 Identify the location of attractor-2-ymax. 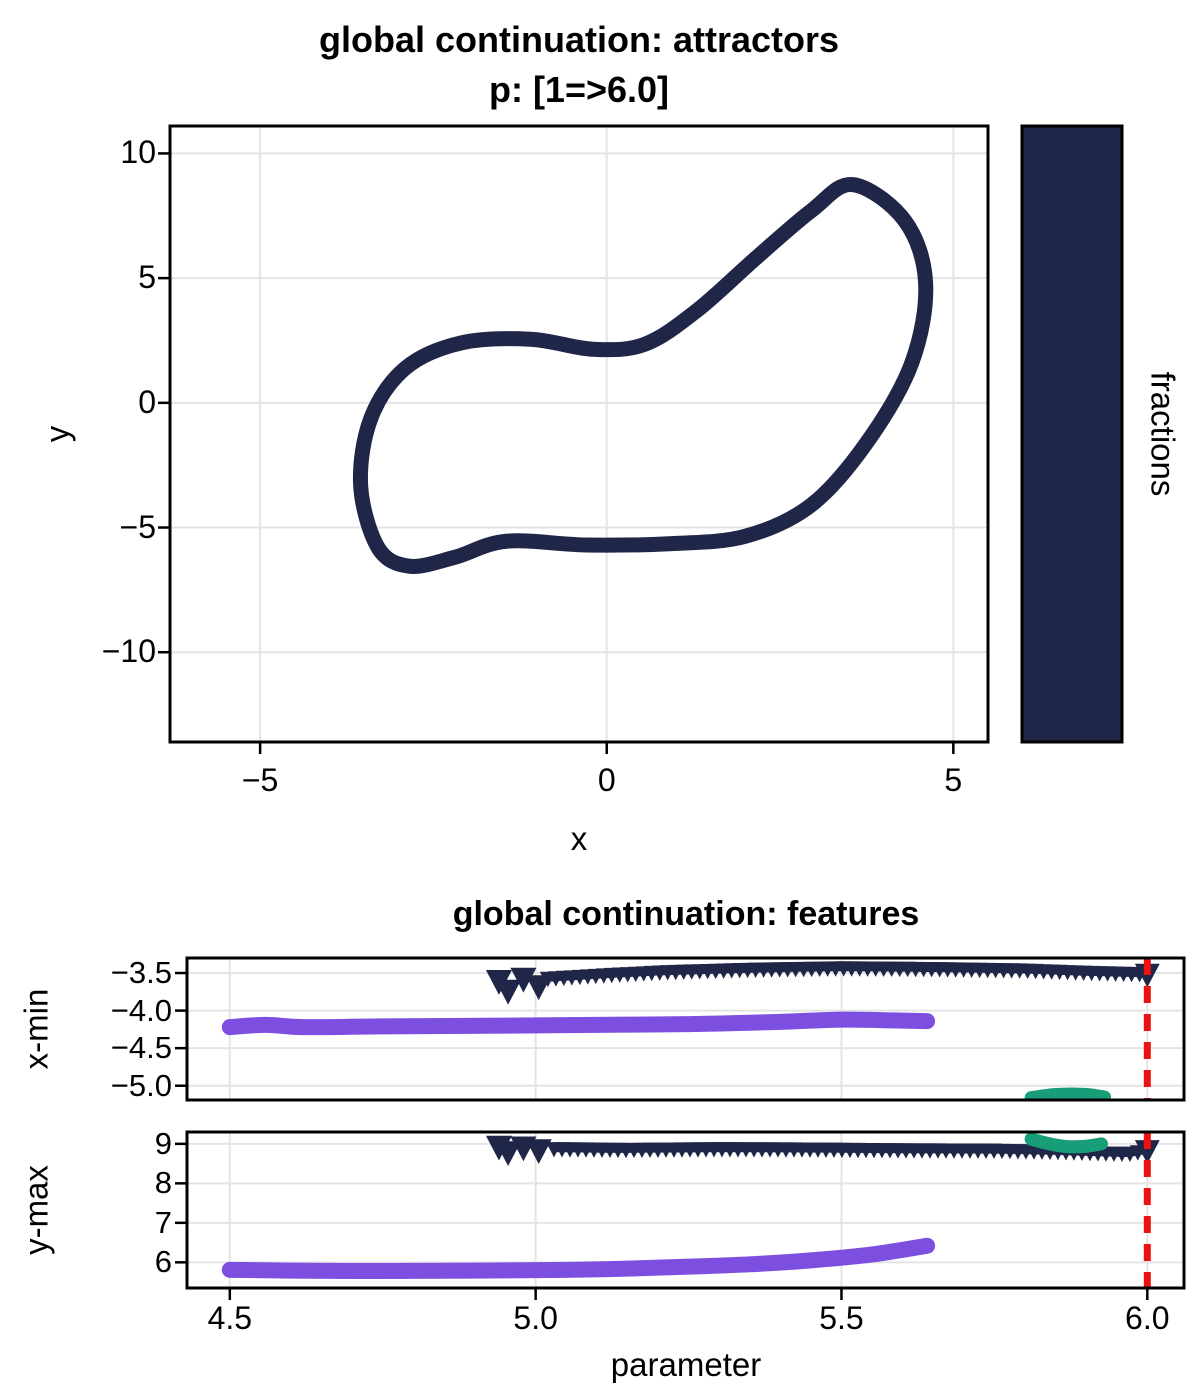
(578, 1258).